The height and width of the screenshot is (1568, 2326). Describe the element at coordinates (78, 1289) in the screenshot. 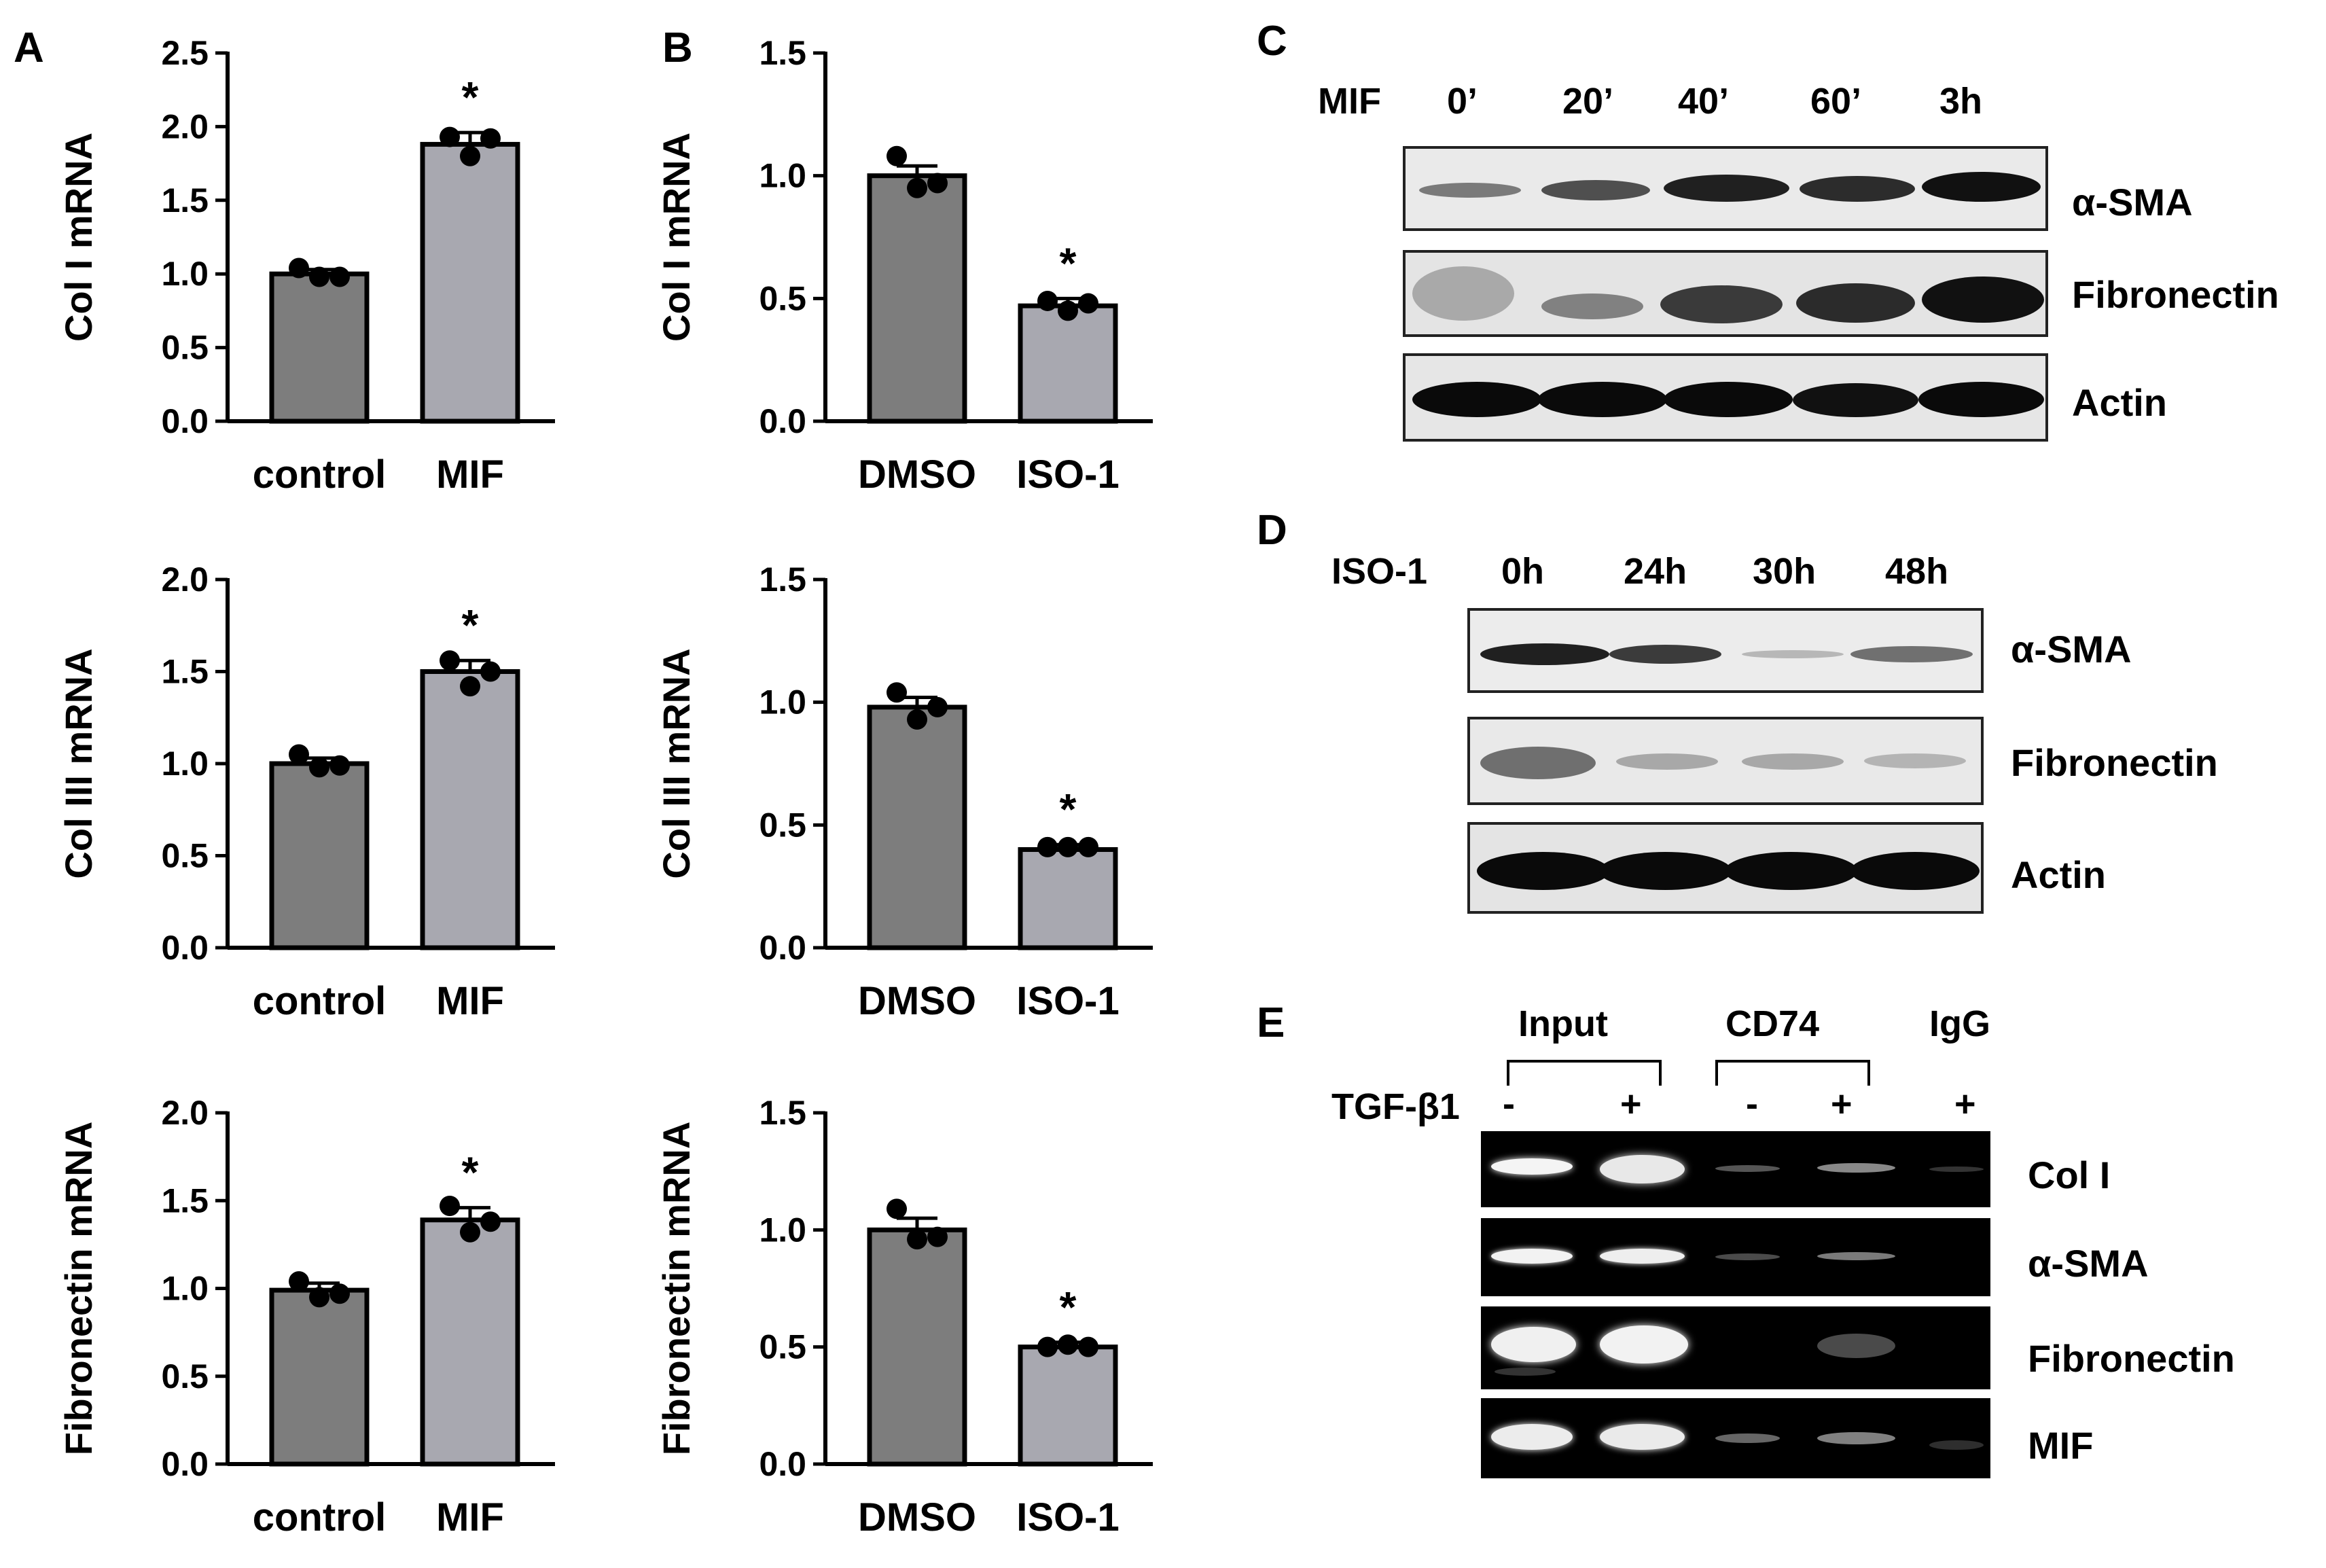

I see `y-axis-label: Fibronectin mRNA` at that location.